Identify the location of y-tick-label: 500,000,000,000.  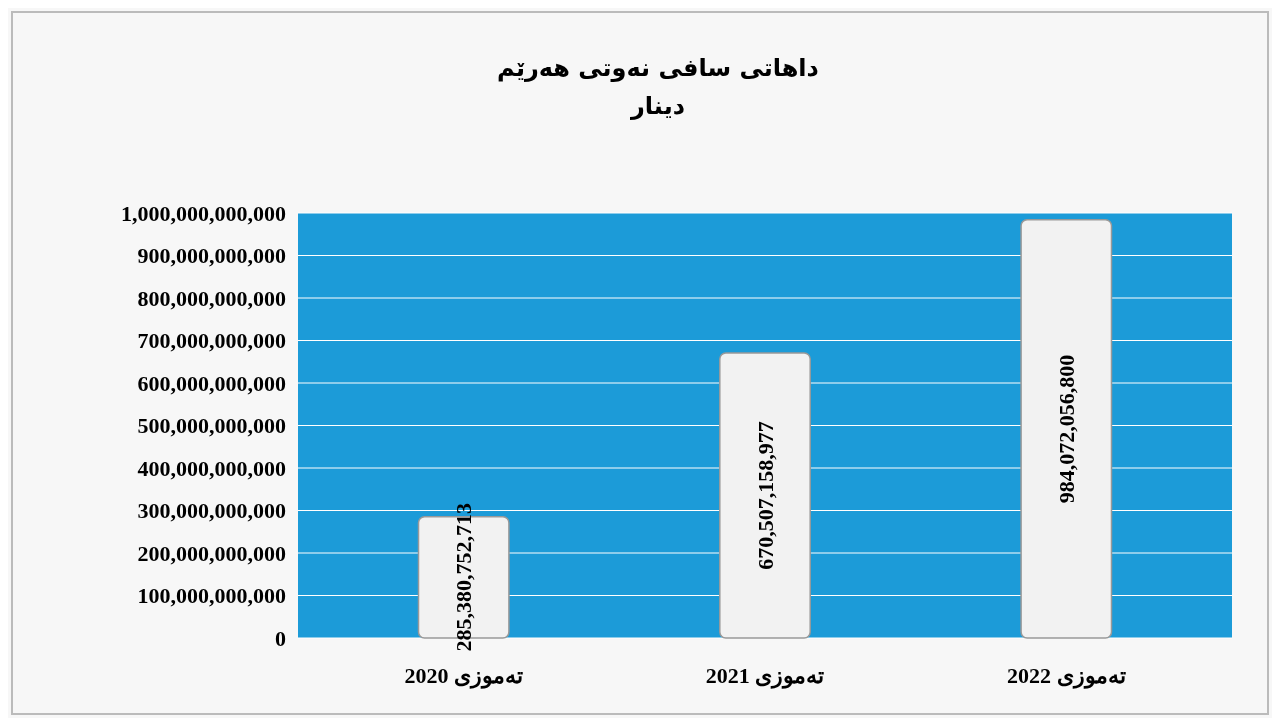
(211, 425).